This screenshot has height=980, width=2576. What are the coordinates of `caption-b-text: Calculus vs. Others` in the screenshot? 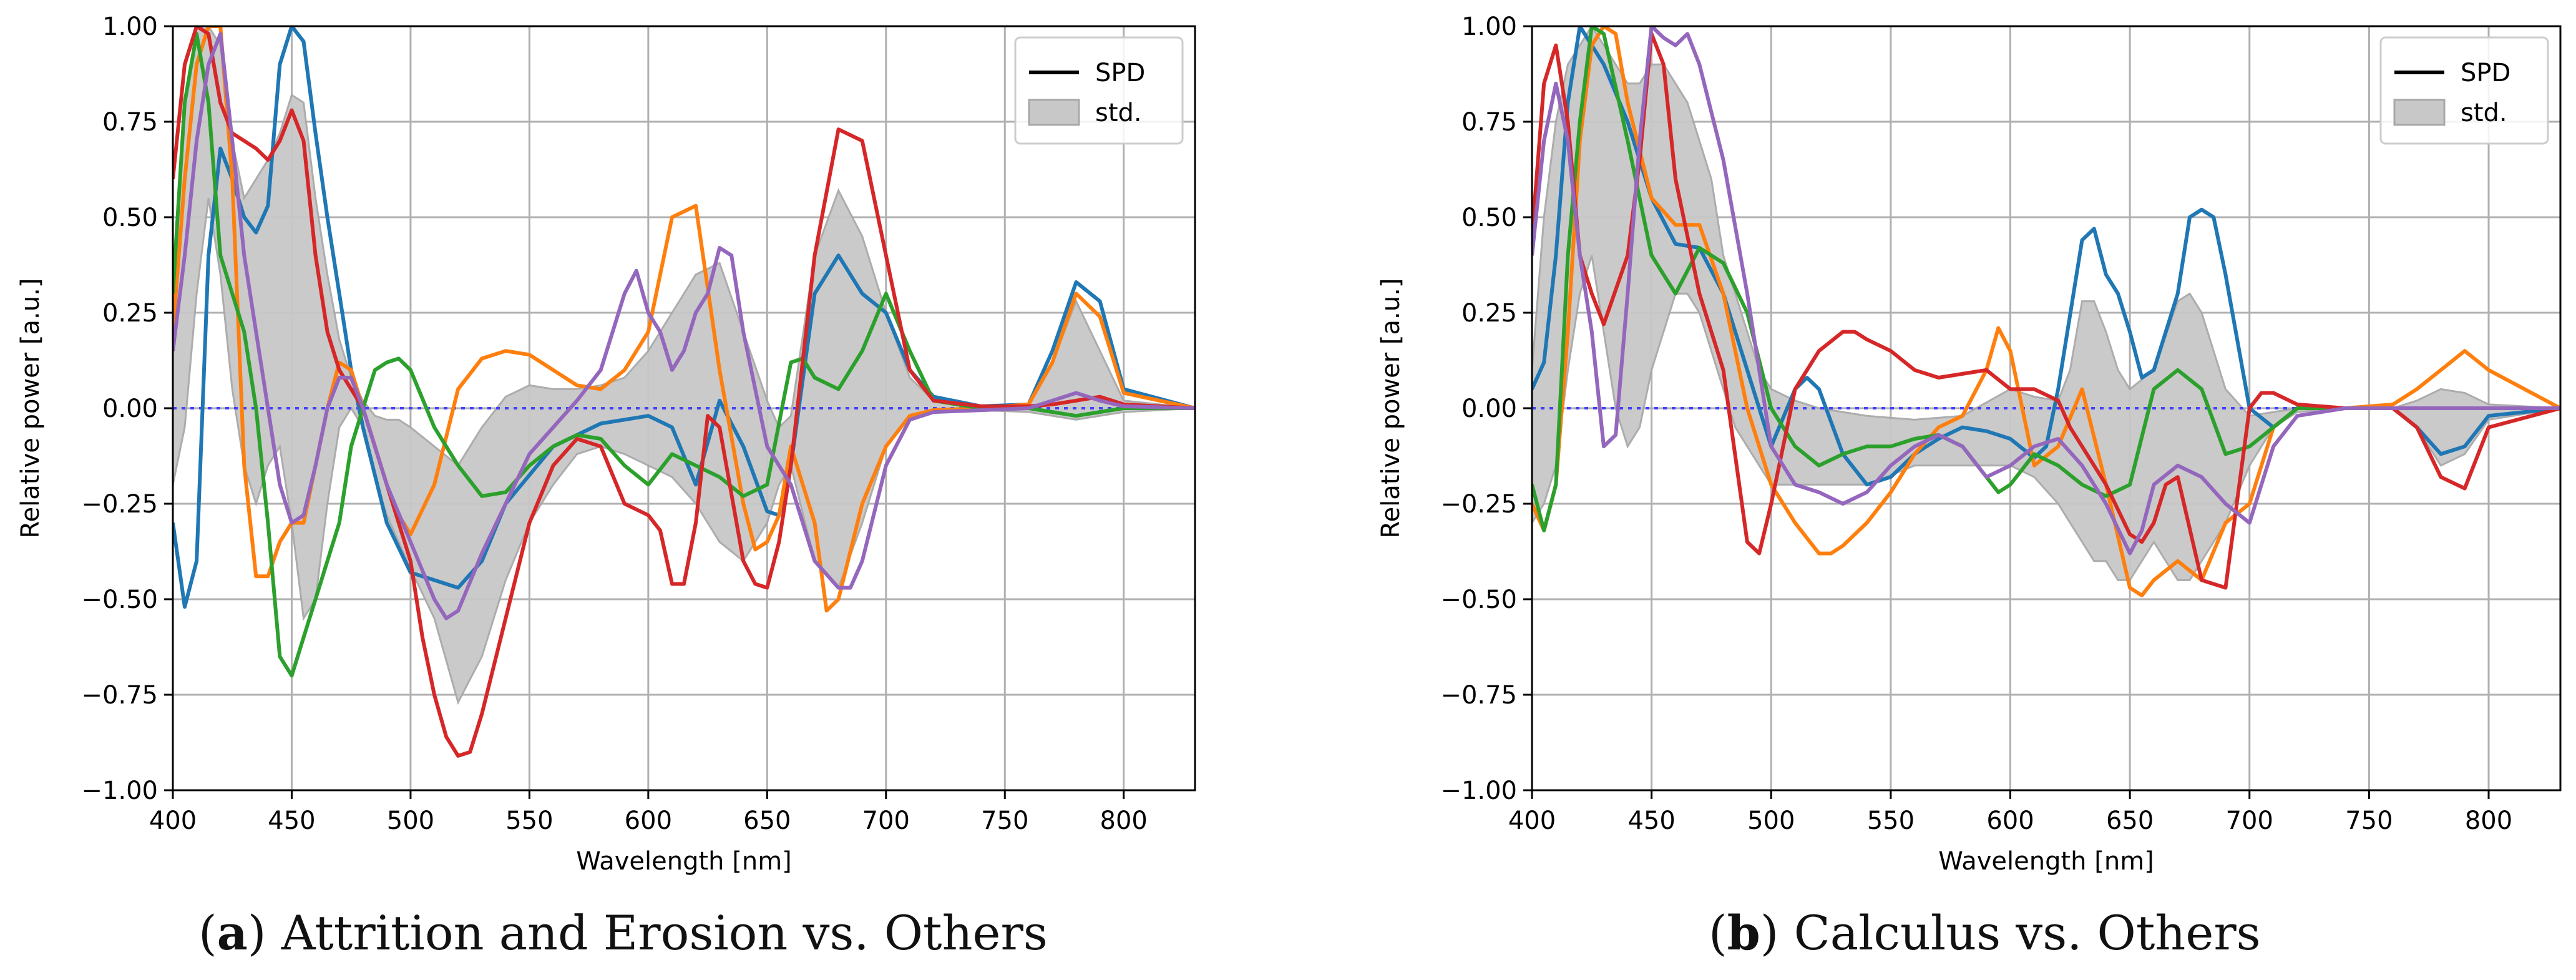 It's located at (2027, 933).